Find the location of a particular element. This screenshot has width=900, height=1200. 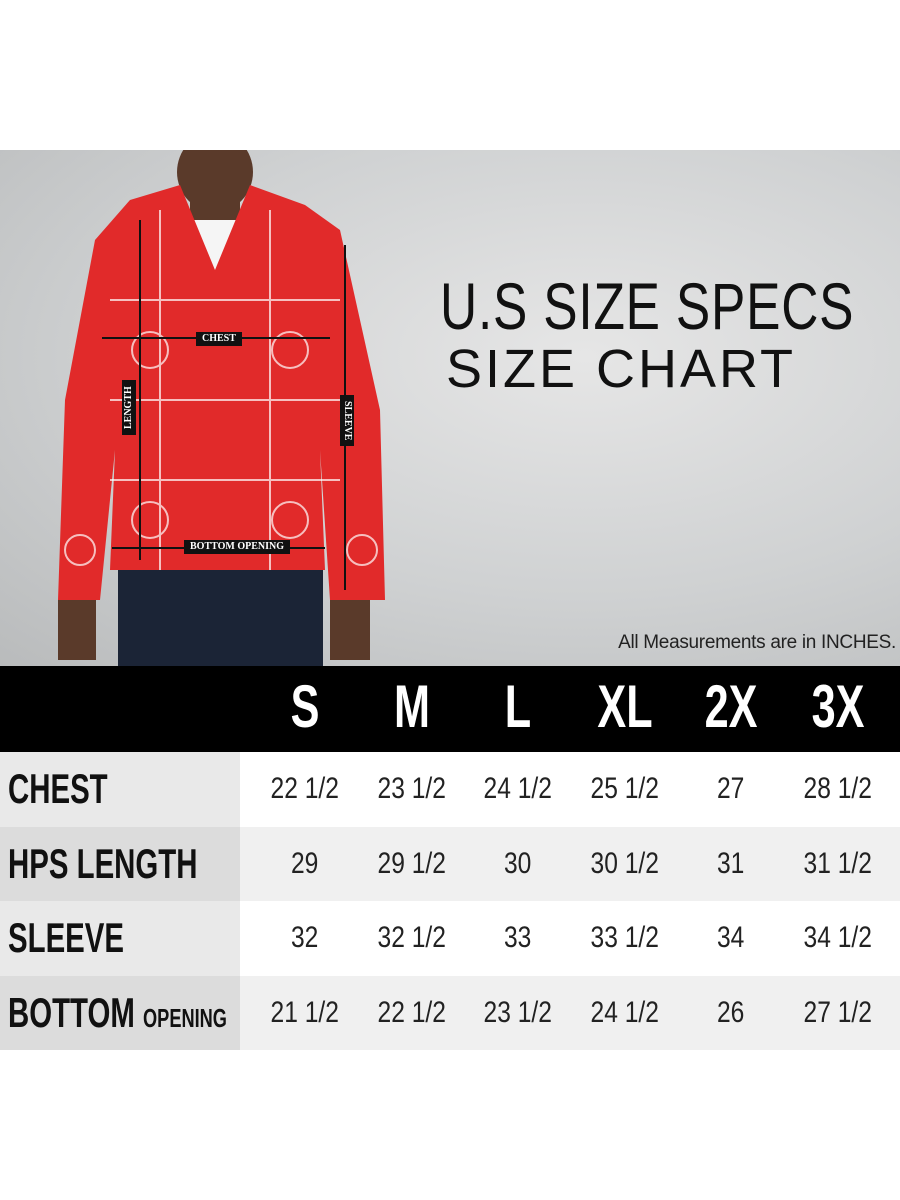

table-cell: 30 is located at coordinates (518, 864).